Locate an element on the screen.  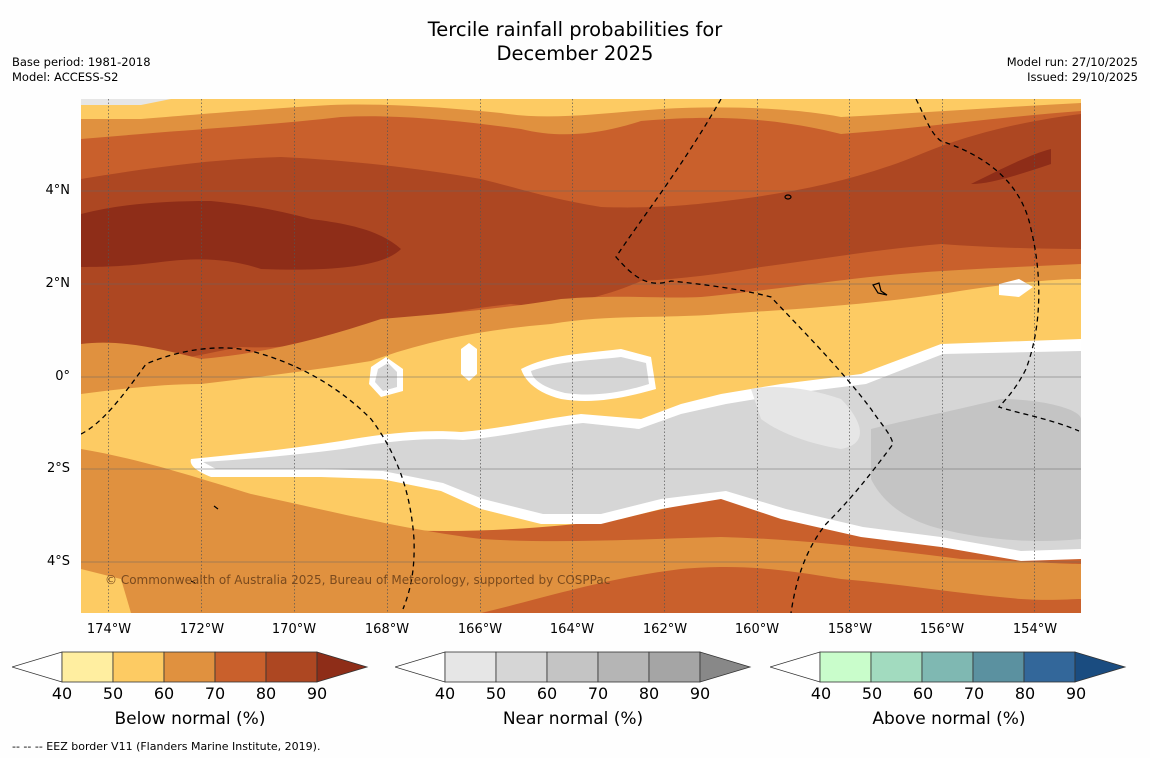
meta-left: Base period: 1981-2018 Model: ACCESS-S2 is located at coordinates (81, 70).